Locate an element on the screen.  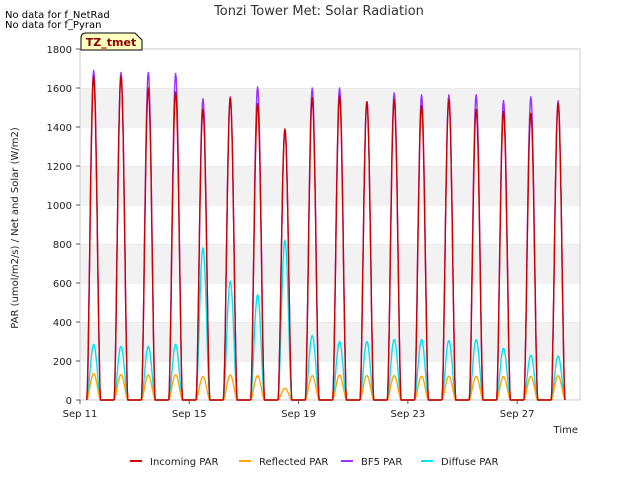
y-tick-label: 400 is located at coordinates (62, 323).